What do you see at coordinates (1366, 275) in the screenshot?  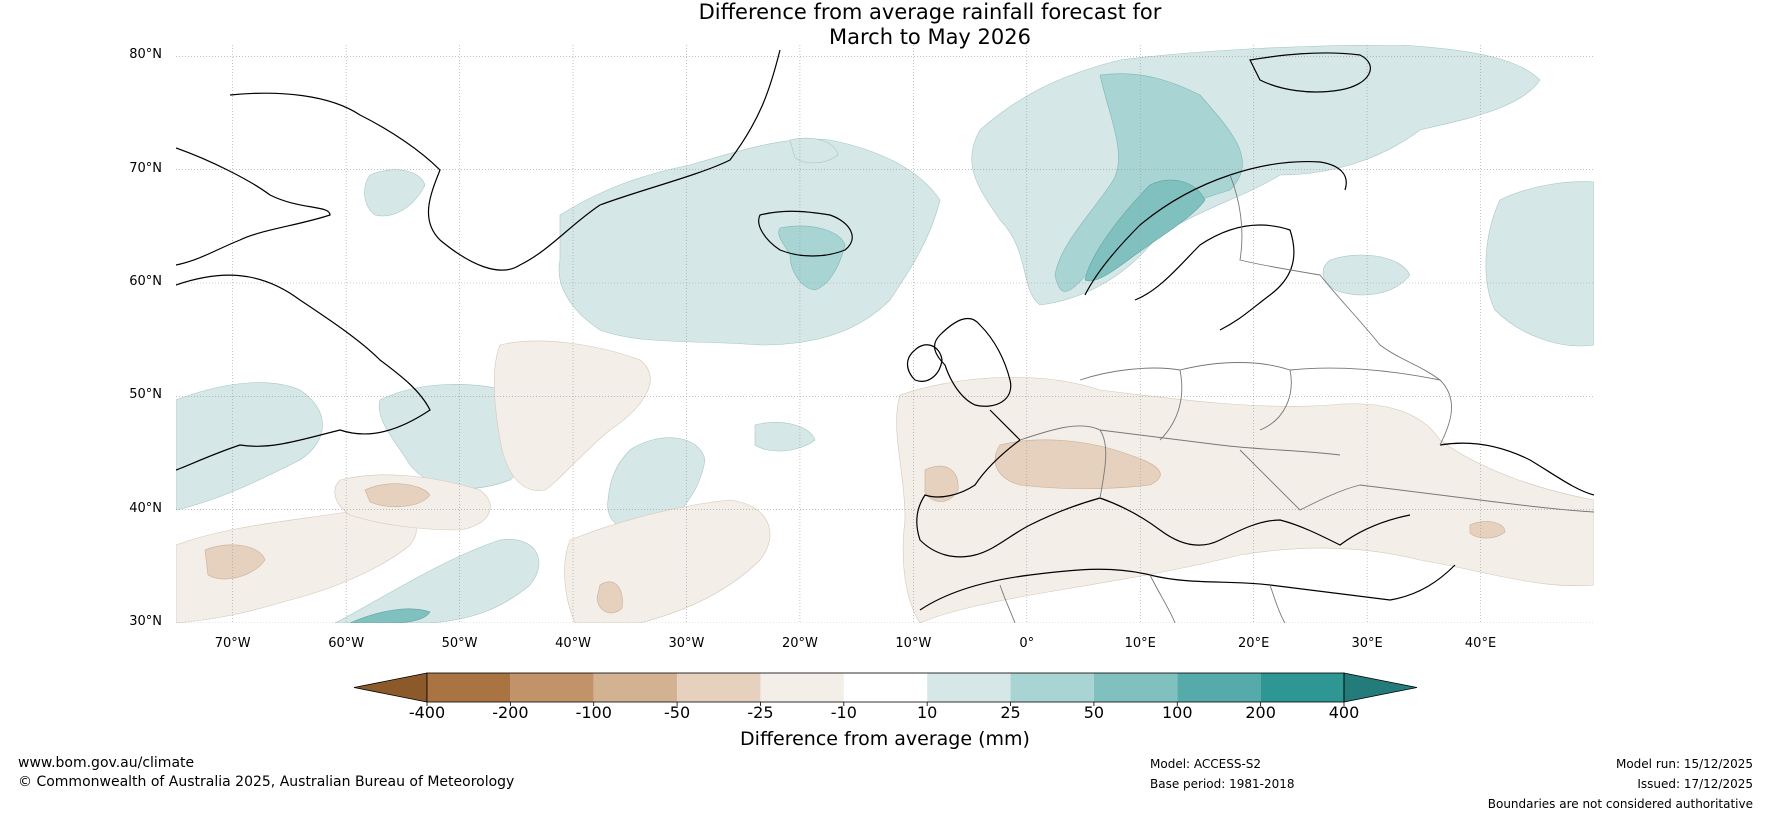 I see `wet-region-baltic` at bounding box center [1366, 275].